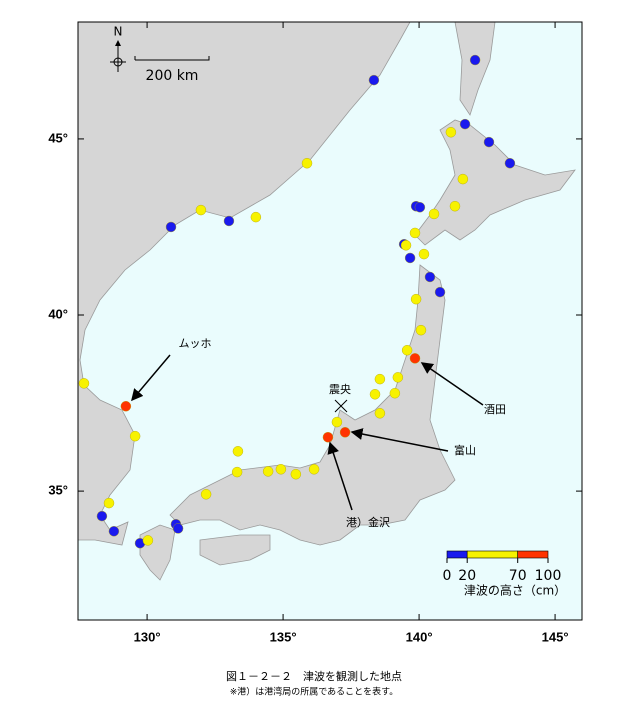 Image resolution: width=629 pixels, height=721 pixels. I want to click on epicenter-marker, so click(341, 406).